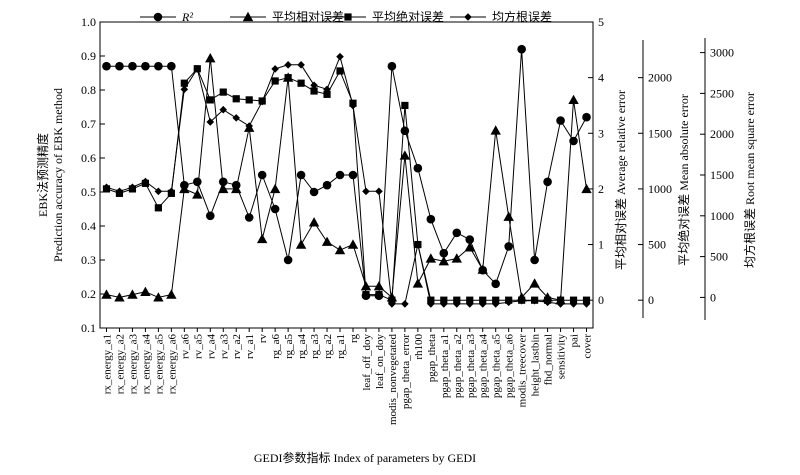  What do you see at coordinates (287, 17) in the screenshot?
I see `legend-item-triangle: 平均相对误差` at bounding box center [287, 17].